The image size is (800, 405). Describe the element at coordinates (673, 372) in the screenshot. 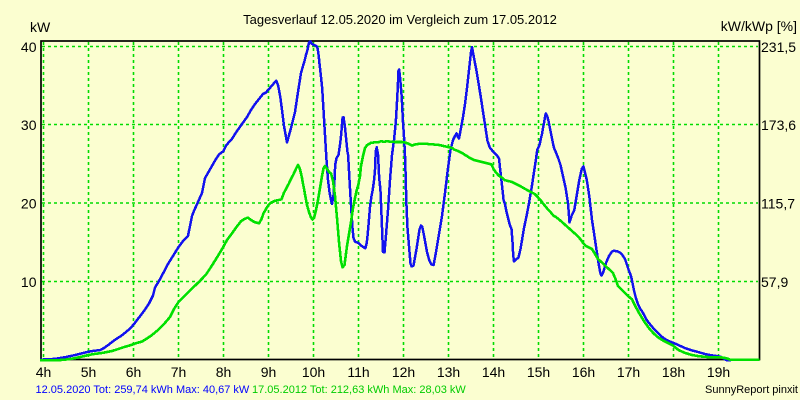

I see `svg-text: 18h` at that location.